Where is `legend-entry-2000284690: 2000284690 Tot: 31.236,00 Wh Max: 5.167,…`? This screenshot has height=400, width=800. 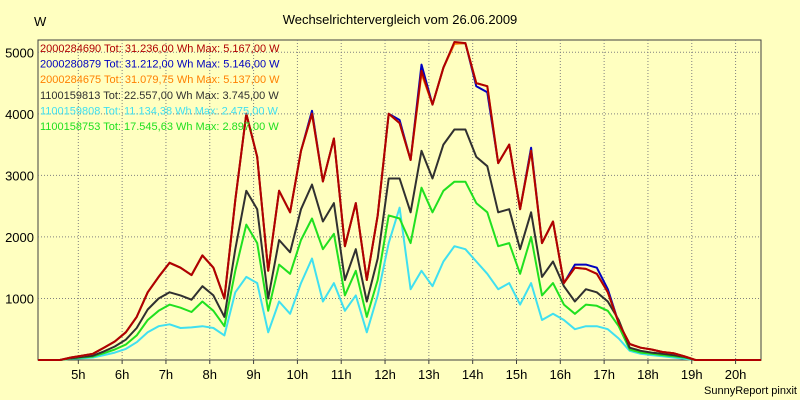
legend-entry-2000284690: 2000284690 Tot: 31.236,00 Wh Max: 5.167,… is located at coordinates (160, 49).